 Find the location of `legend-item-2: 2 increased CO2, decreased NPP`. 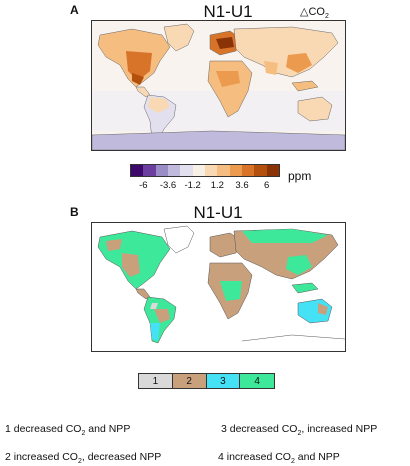

legend-item-2: 2 increased CO2, decreased NPP is located at coordinates (83, 458).